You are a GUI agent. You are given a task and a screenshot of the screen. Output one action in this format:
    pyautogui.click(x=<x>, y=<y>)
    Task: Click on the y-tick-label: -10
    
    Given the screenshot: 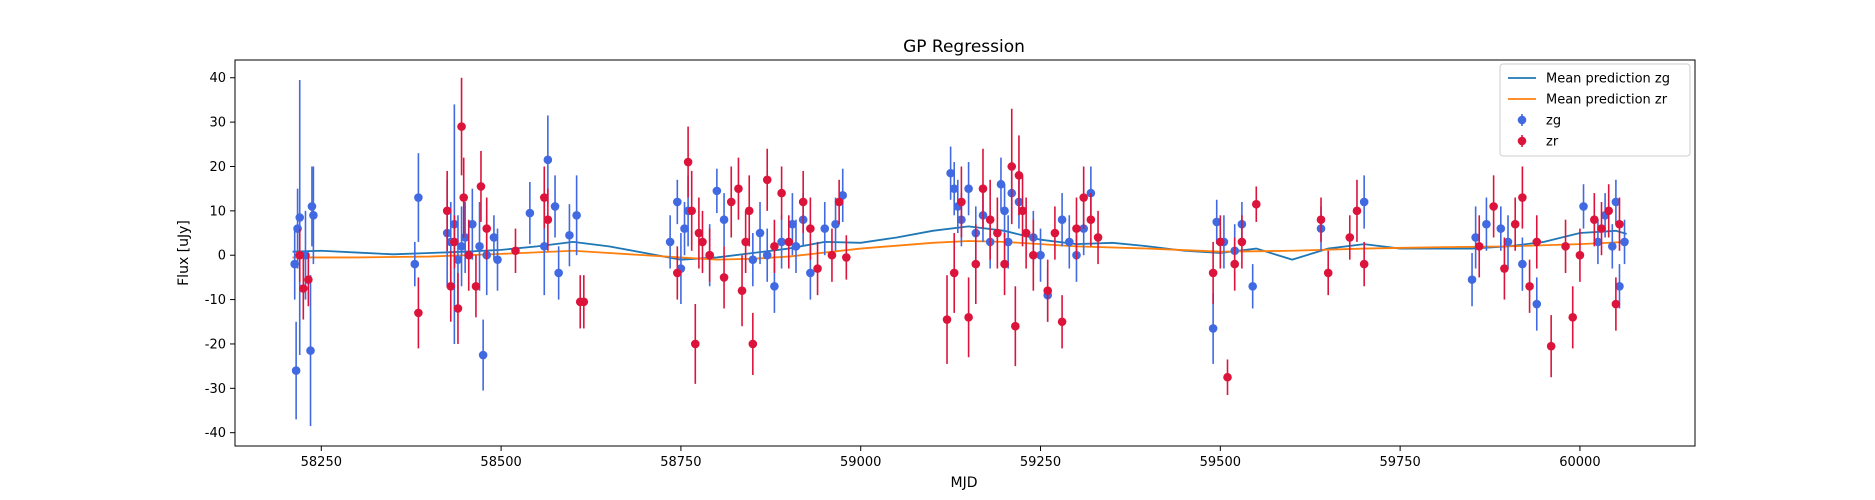 What is the action you would take?
    pyautogui.click(x=215, y=300)
    